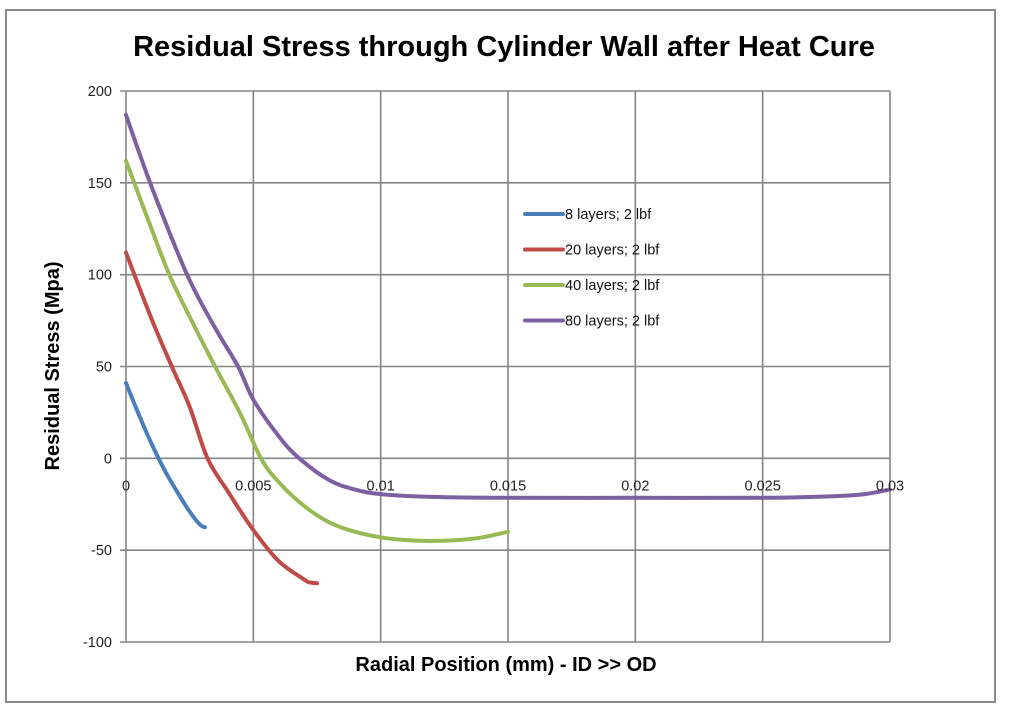 The image size is (1012, 713). I want to click on legend-label-40-layers: 40 layers; 2 lbf, so click(612, 286).